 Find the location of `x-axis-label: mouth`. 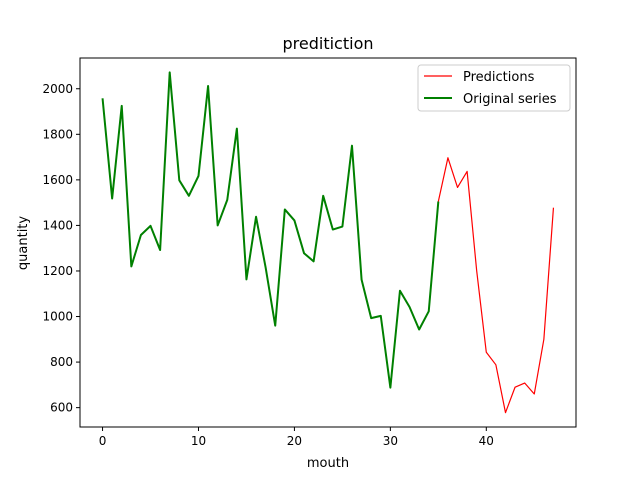

x-axis-label: mouth is located at coordinates (328, 463).